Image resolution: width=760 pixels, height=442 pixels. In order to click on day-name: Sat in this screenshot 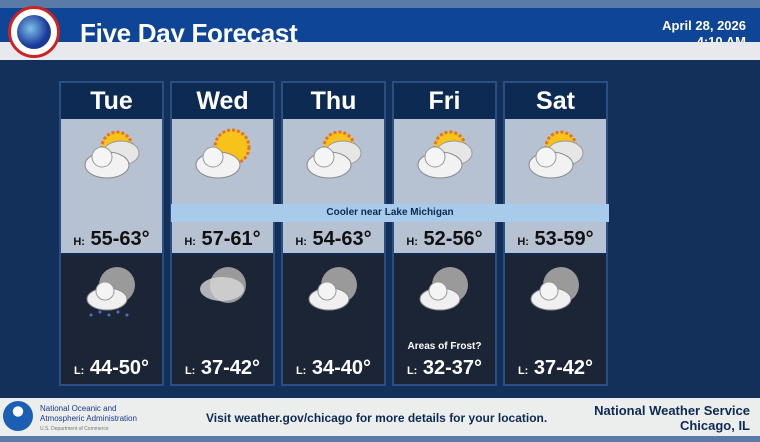, I will do `click(555, 101)`.